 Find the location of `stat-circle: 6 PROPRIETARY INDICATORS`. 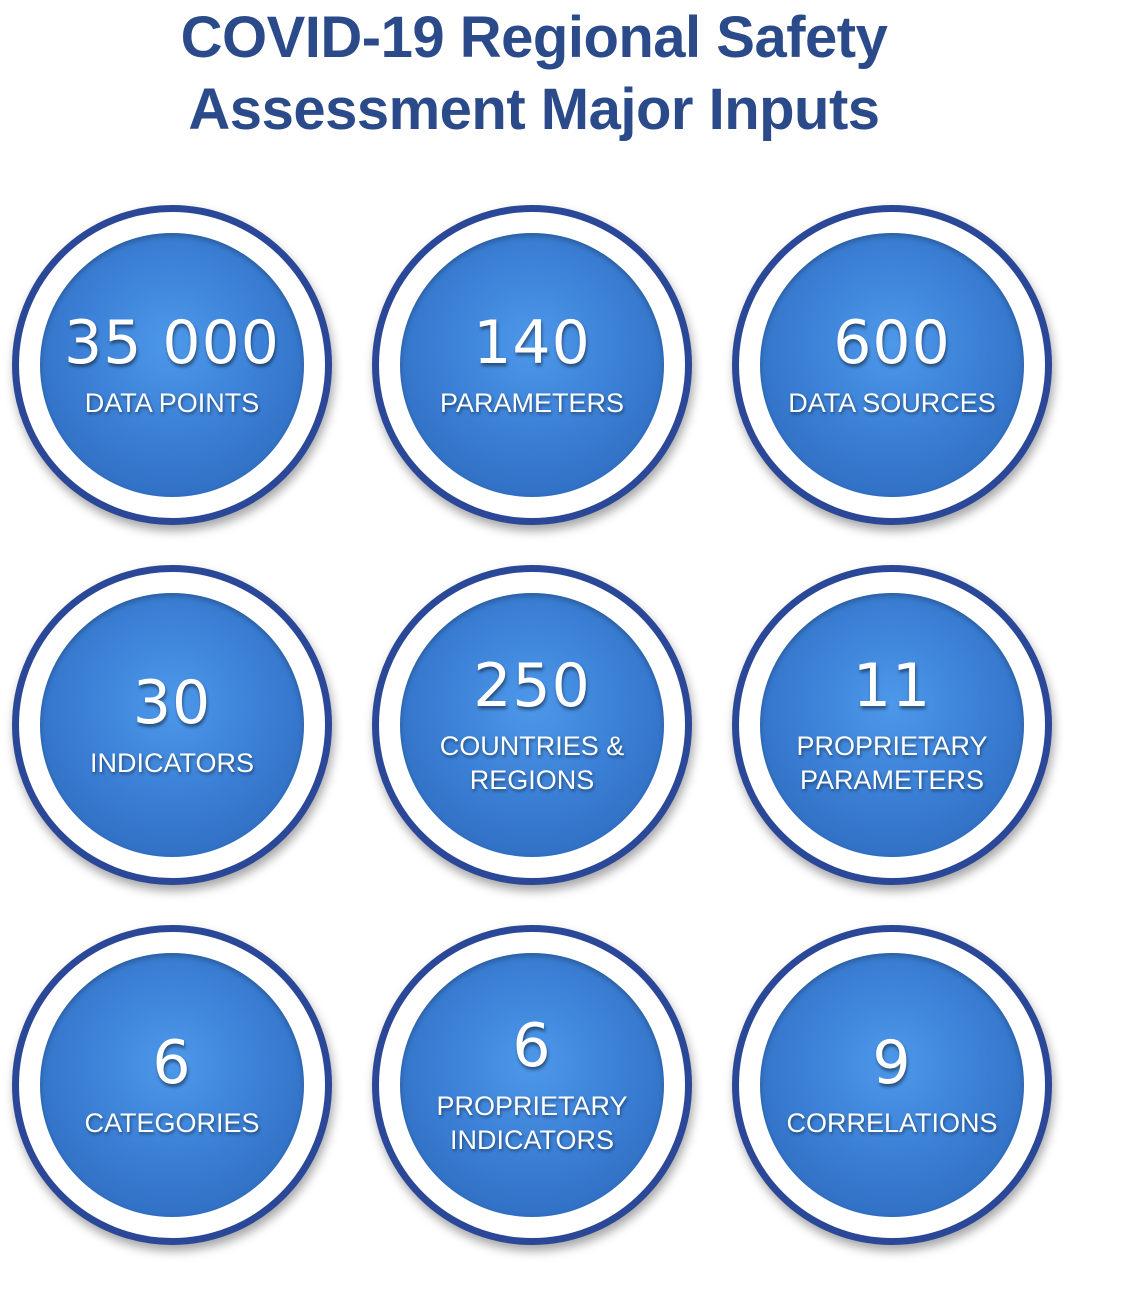

stat-circle: 6 PROPRIETARY INDICATORS is located at coordinates (532, 1085).